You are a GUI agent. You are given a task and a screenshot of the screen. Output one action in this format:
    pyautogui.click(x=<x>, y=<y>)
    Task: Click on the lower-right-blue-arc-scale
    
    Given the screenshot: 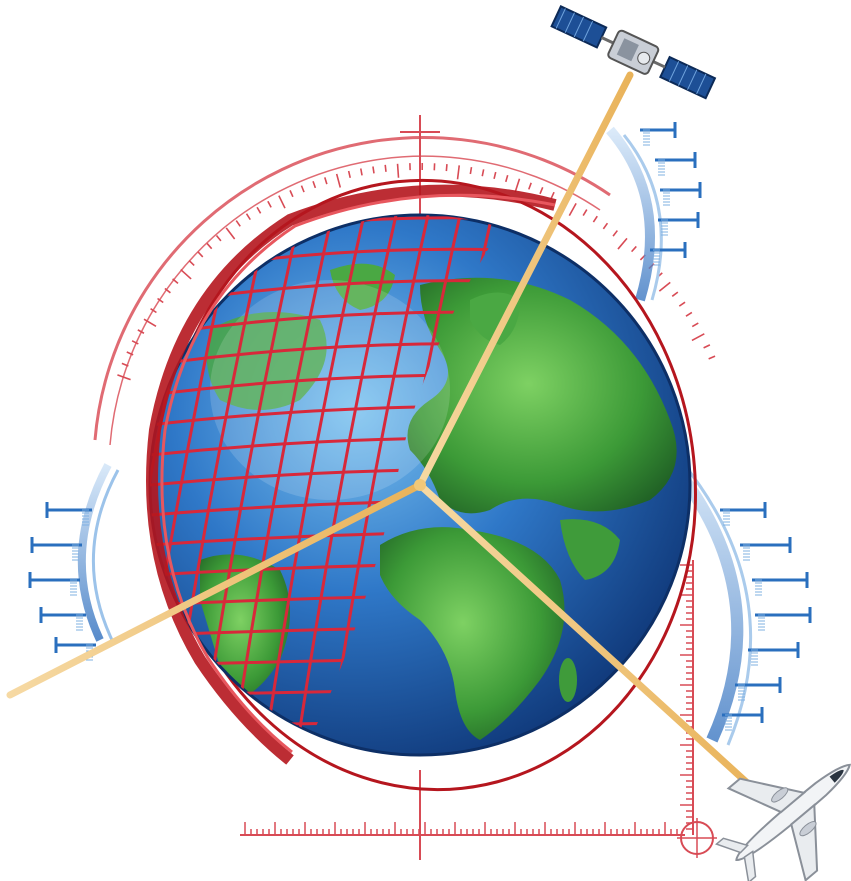 What is the action you would take?
    pyautogui.click(x=736, y=598)
    